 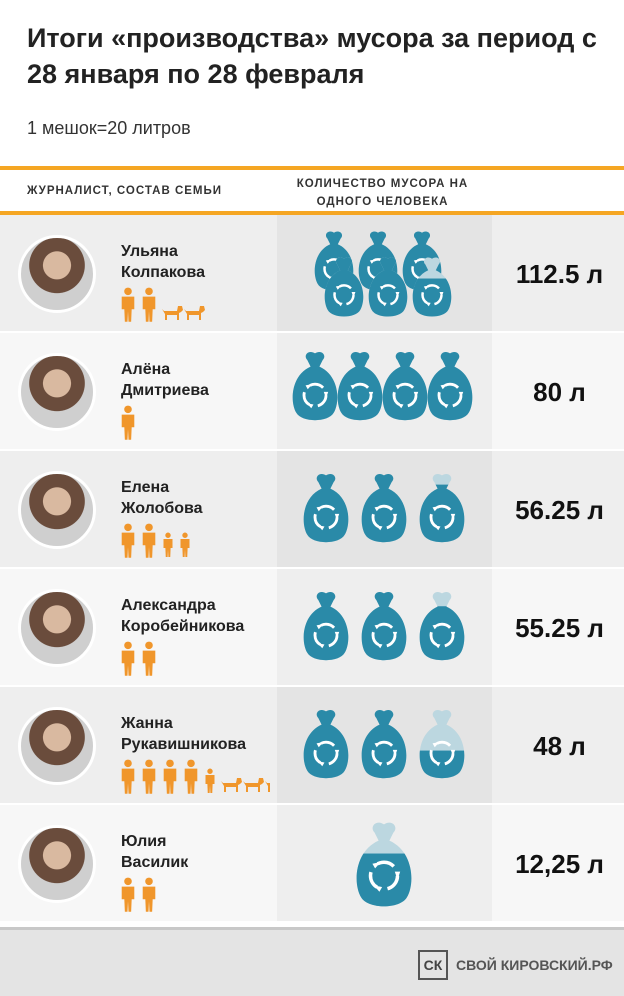 What do you see at coordinates (162, 498) in the screenshot?
I see `journalist-name: Елена Жолобова` at bounding box center [162, 498].